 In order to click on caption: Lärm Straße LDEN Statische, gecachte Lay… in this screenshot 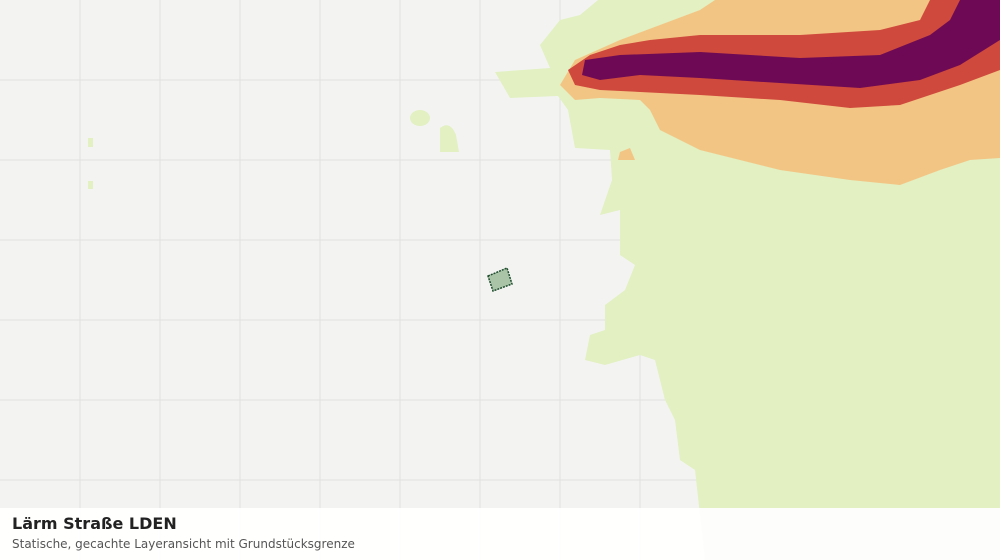, I will do `click(500, 534)`.